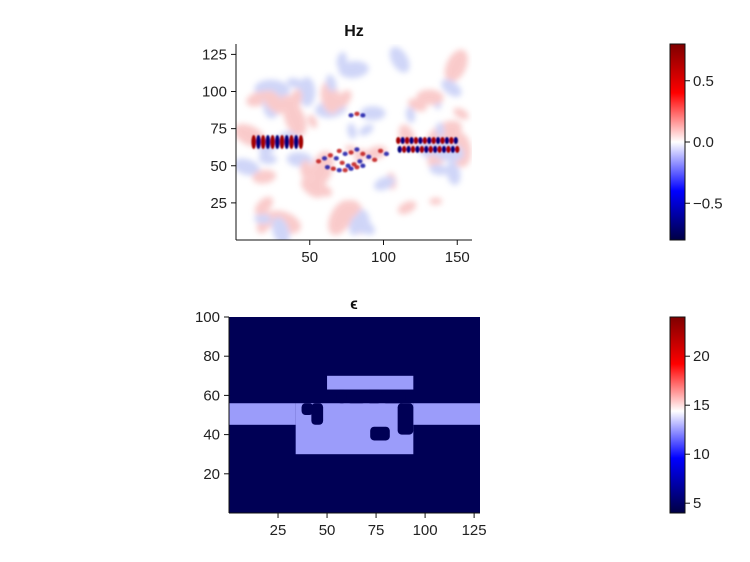 The image size is (750, 562). Describe the element at coordinates (211, 474) in the screenshot. I see `eps-ytick-label: 20` at that location.